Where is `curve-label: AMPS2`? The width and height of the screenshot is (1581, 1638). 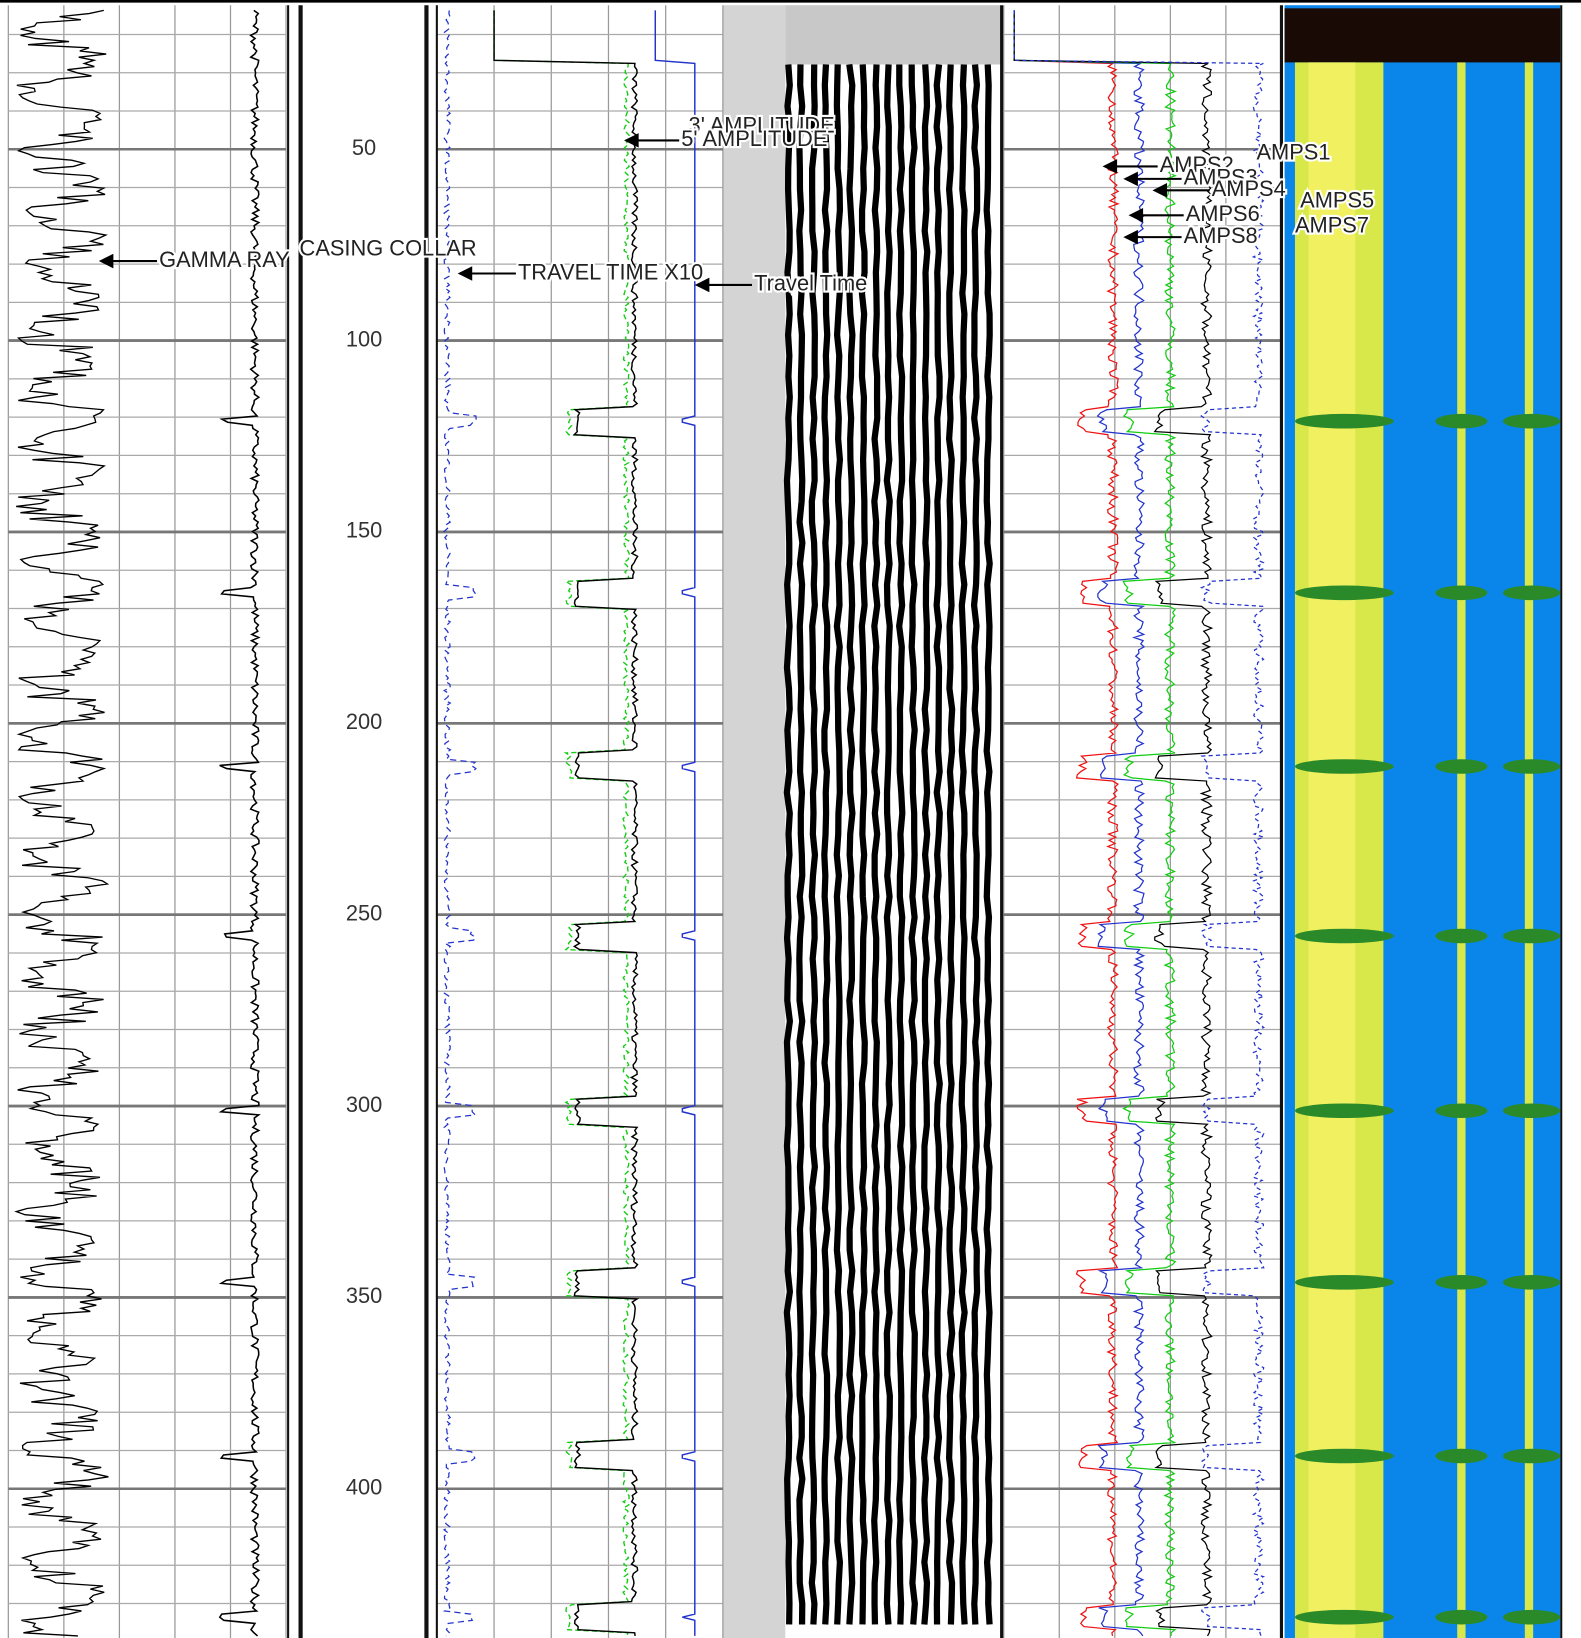 curve-label: AMPS2 is located at coordinates (1197, 164).